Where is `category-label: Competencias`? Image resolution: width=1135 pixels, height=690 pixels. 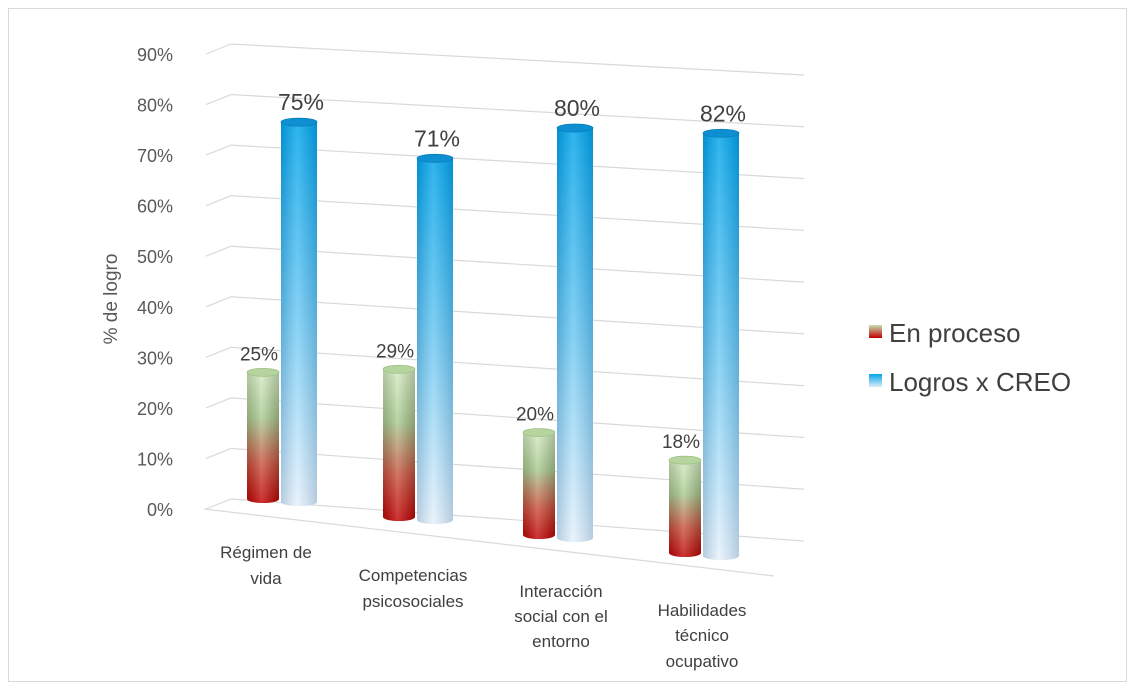 category-label: Competencias is located at coordinates (413, 575).